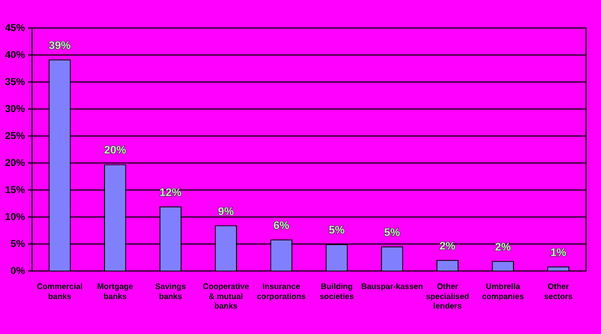 The image size is (601, 334). I want to click on y-tick-label: 0%, so click(18, 271).